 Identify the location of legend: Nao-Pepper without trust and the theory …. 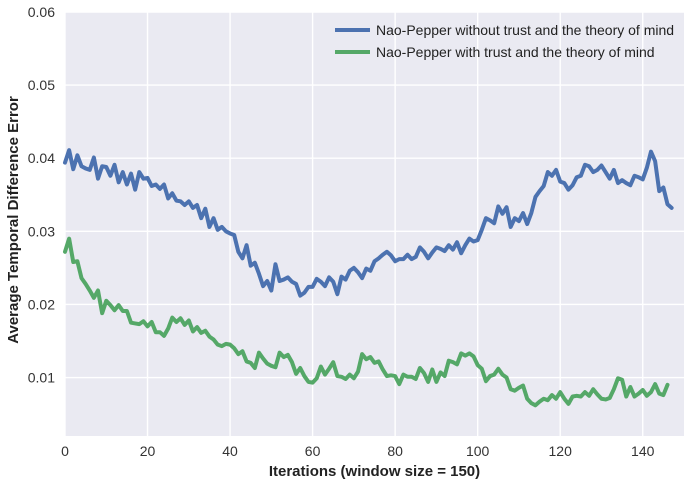
(504, 41).